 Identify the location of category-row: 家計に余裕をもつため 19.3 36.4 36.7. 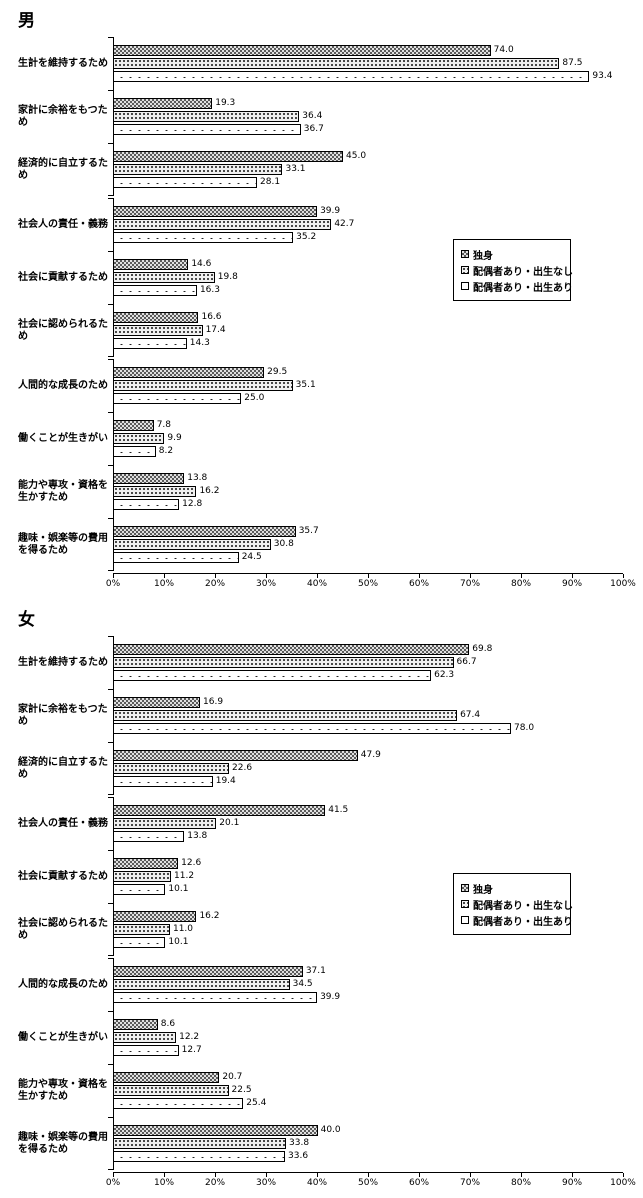
(321, 116).